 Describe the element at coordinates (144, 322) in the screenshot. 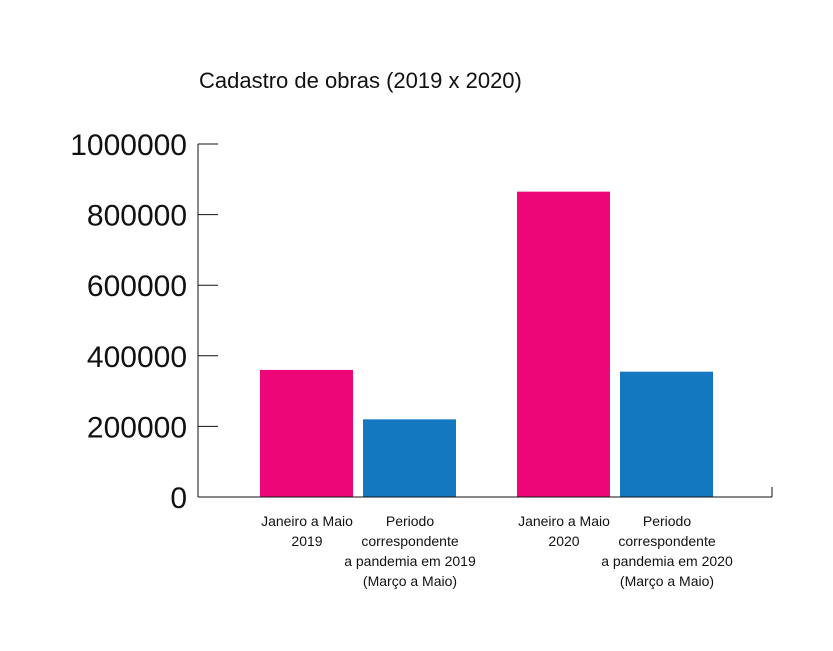

I see `y-axis: 0 200000 400000 600000 800000 1000000` at that location.